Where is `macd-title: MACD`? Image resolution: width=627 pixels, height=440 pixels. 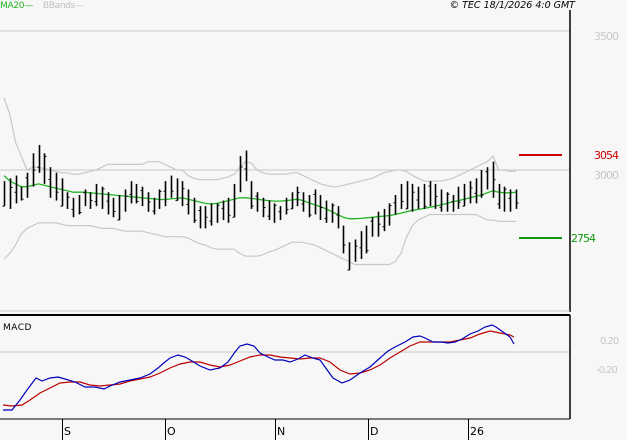 macd-title: MACD is located at coordinates (17, 328).